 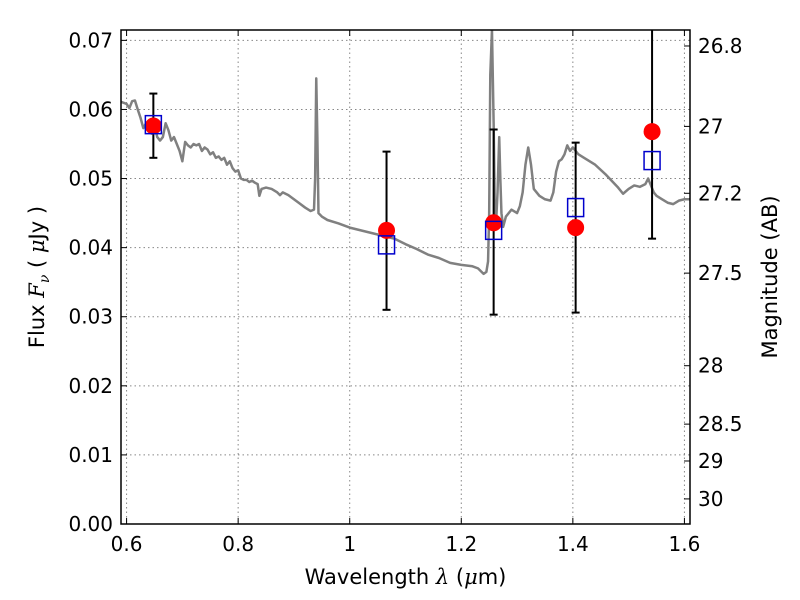 What do you see at coordinates (461, 544) in the screenshot?
I see `x-tick-label: 1.2` at bounding box center [461, 544].